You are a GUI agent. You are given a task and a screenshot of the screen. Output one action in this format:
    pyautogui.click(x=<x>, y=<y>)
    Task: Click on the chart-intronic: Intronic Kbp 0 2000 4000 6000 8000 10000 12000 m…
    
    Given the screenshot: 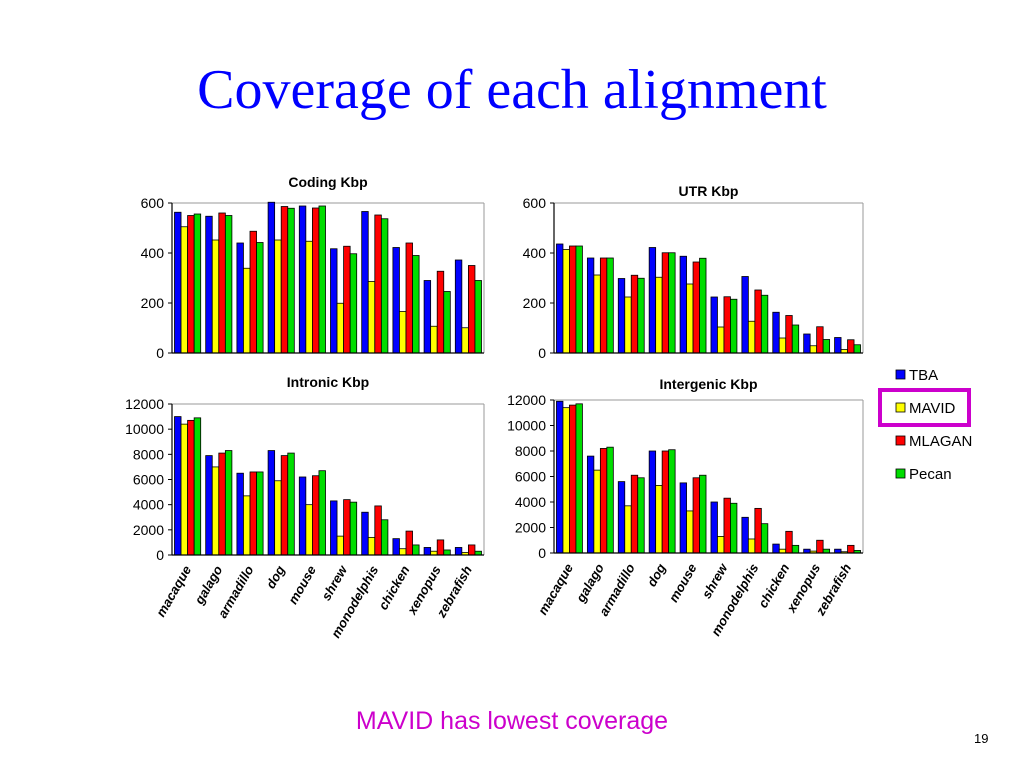 What is the action you would take?
    pyautogui.click(x=305, y=507)
    